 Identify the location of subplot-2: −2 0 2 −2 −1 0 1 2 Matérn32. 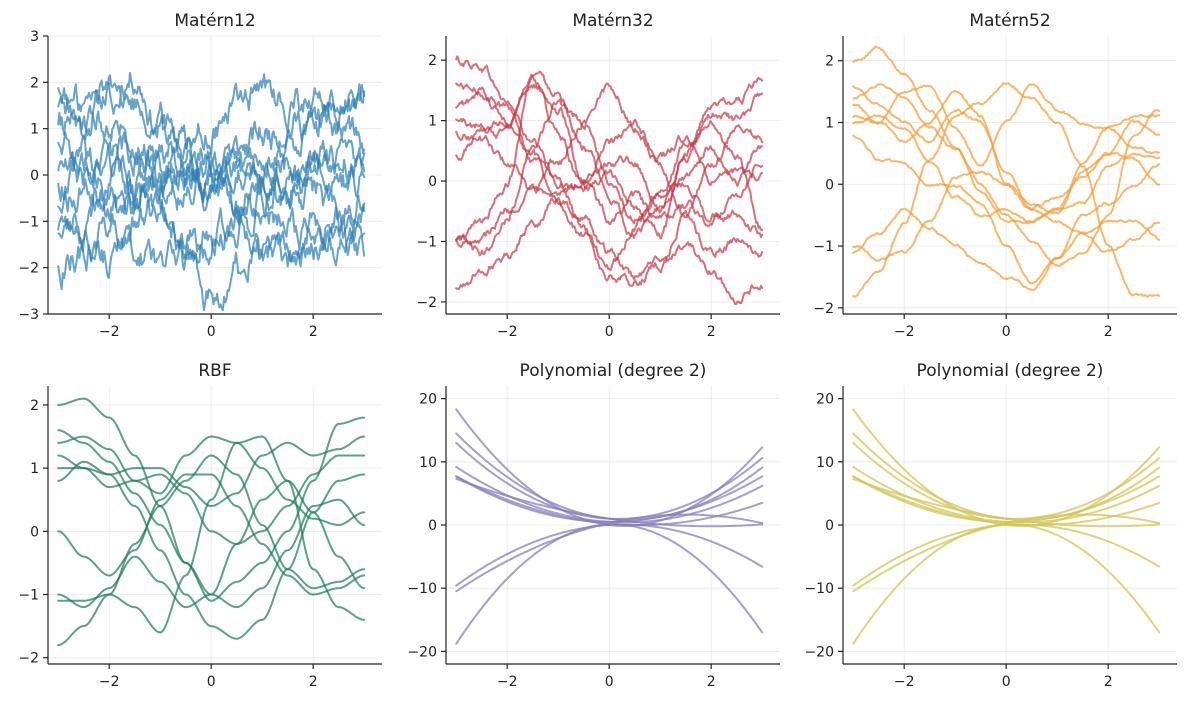
(598, 175).